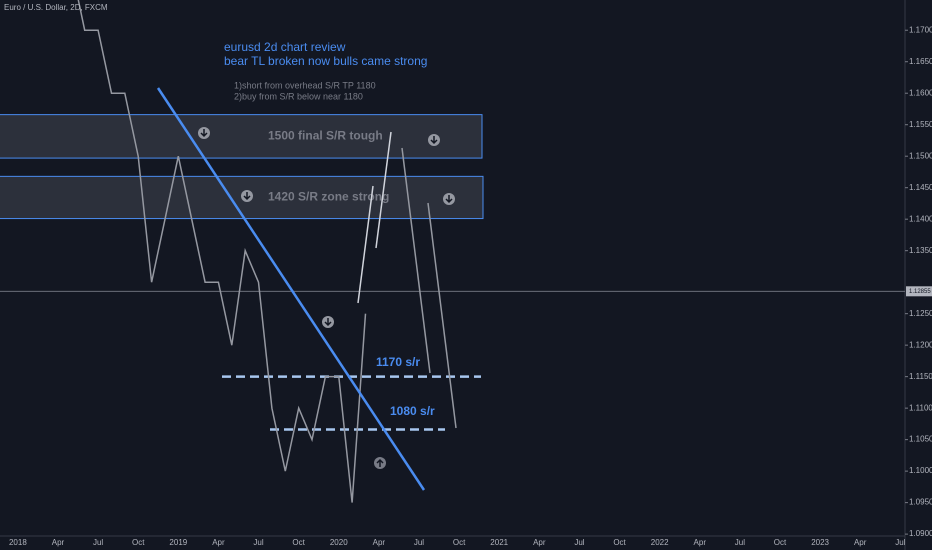 This screenshot has width=932, height=550. Describe the element at coordinates (328, 197) in the screenshot. I see `zone-label: 1420 S/R zone strong` at that location.